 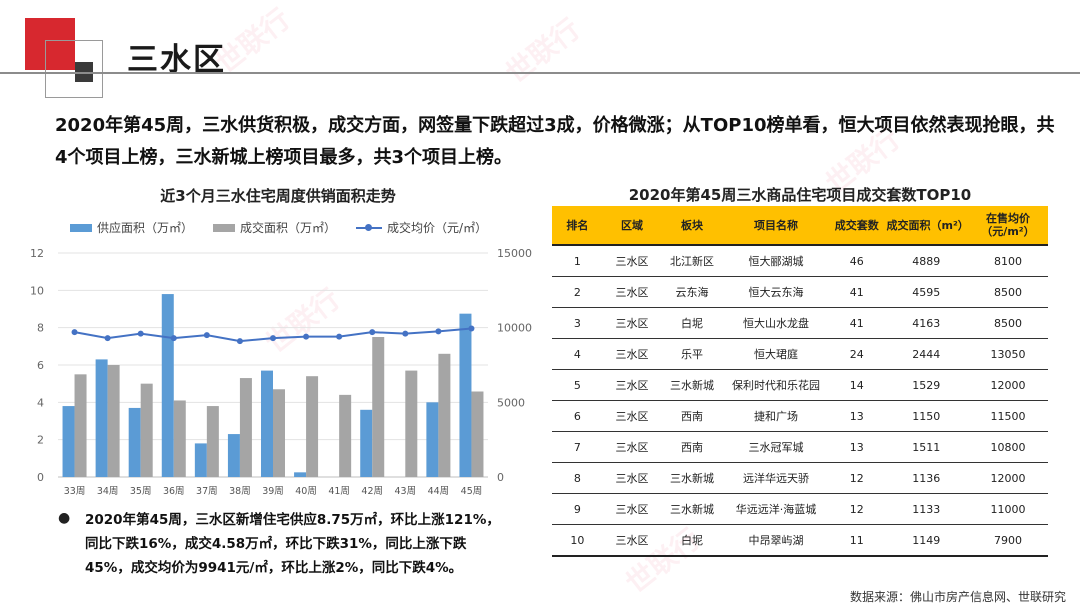 What do you see at coordinates (857, 261) in the screenshot?
I see `table-cell: 46` at bounding box center [857, 261].